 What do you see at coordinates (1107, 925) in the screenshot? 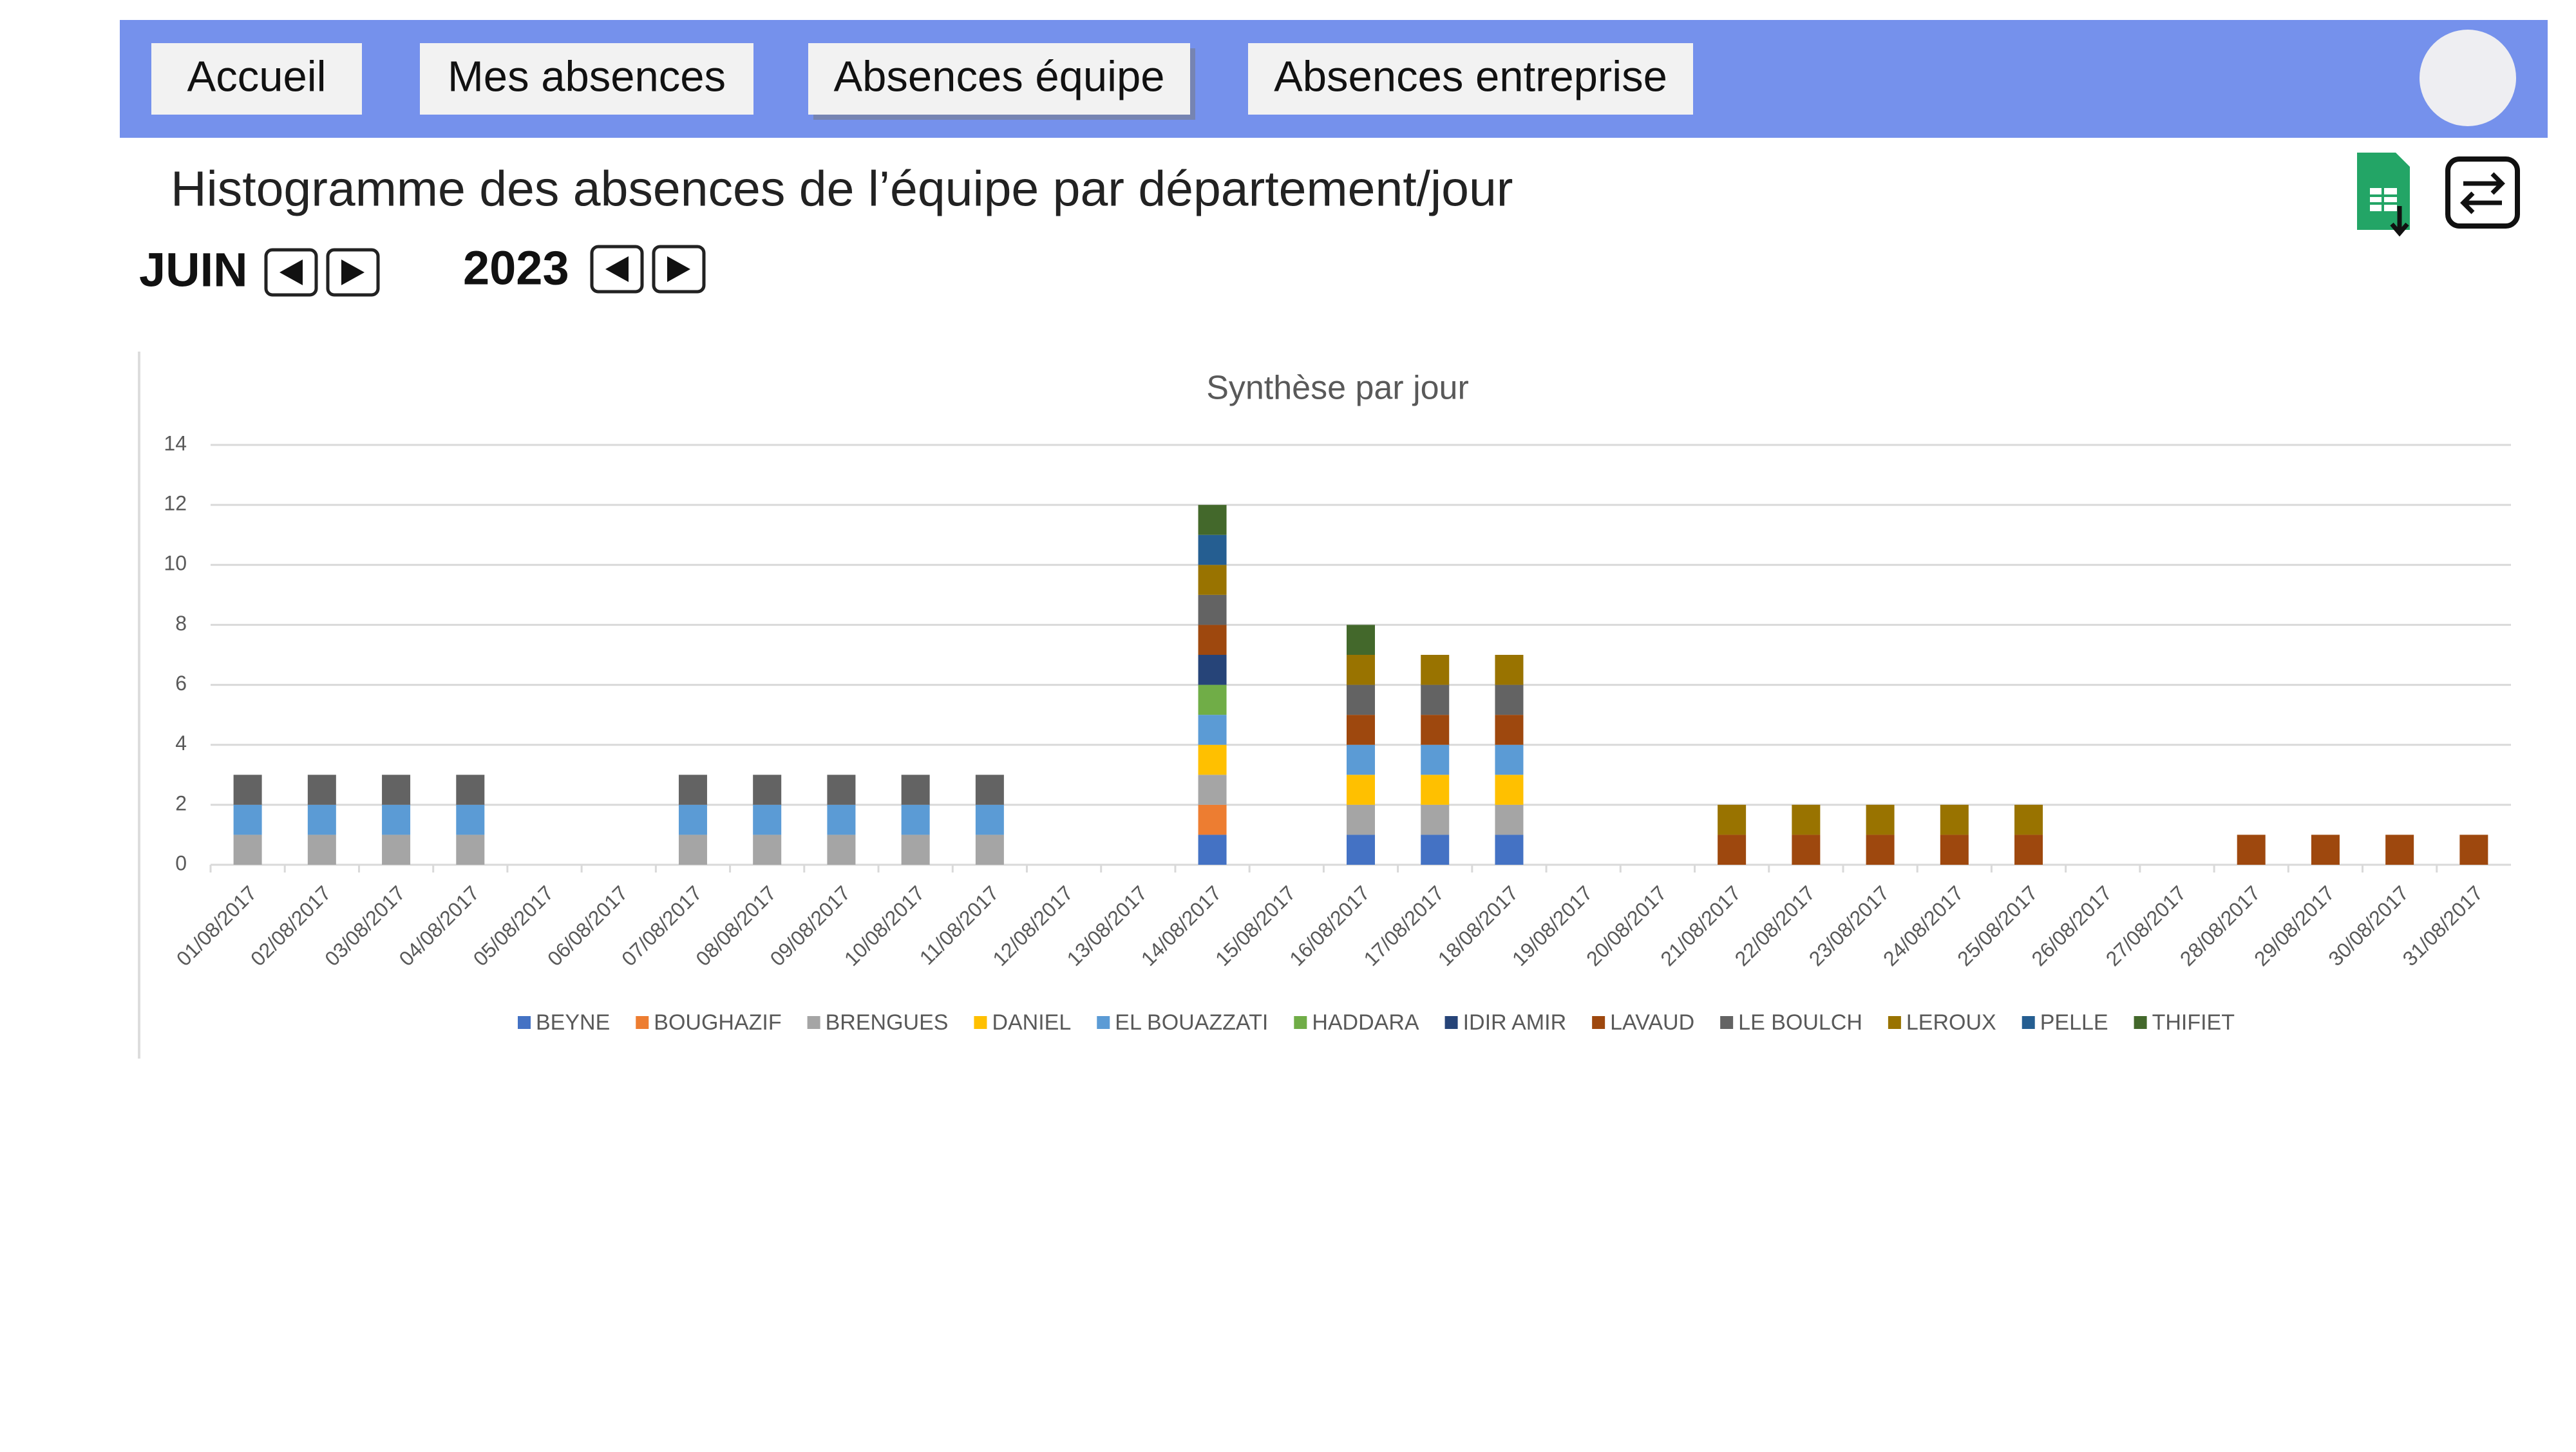
I see `x-tick-label: 13/08/2017` at bounding box center [1107, 925].